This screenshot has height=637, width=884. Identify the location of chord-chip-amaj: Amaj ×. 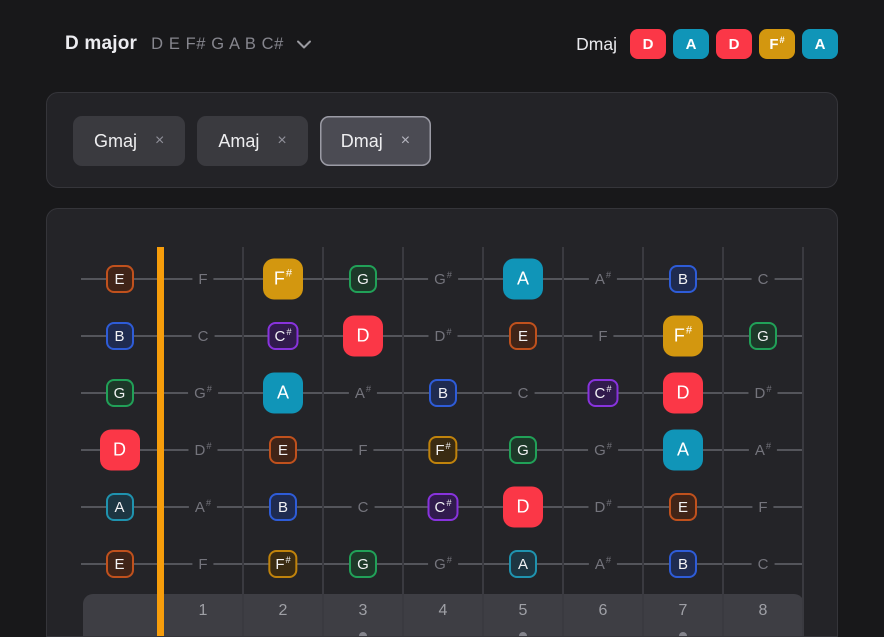
(252, 141).